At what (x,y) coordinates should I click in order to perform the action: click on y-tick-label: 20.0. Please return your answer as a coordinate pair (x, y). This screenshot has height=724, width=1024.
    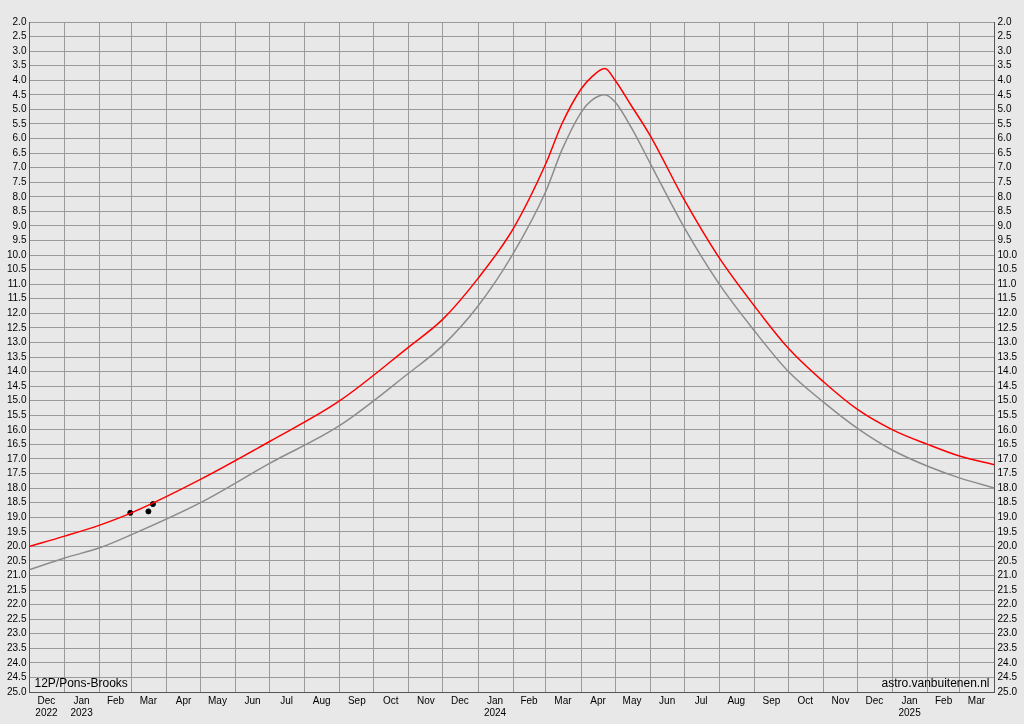
    Looking at the image, I should click on (16, 546).